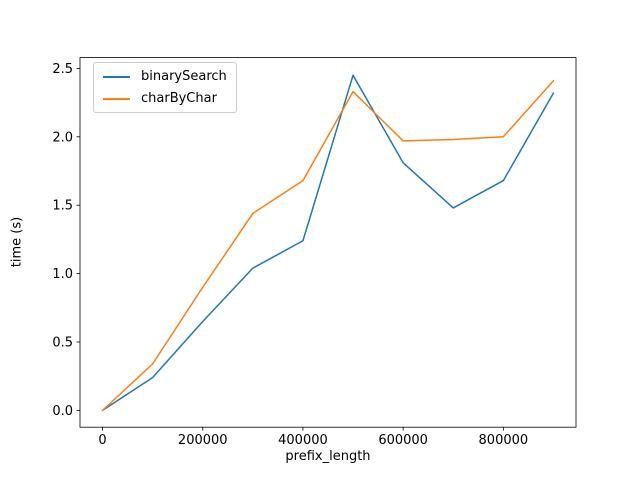 The width and height of the screenshot is (640, 480). What do you see at coordinates (62, 274) in the screenshot?
I see `y-tick-label: 1.0` at bounding box center [62, 274].